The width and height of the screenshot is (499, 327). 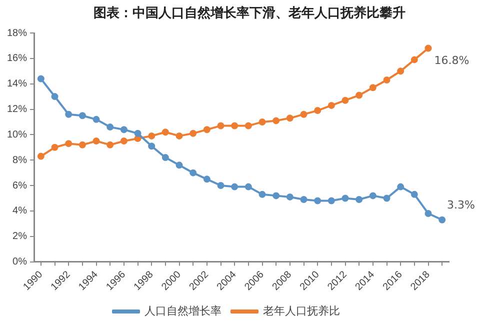 I want to click on y-tick-label: 14%, so click(x=17, y=84).